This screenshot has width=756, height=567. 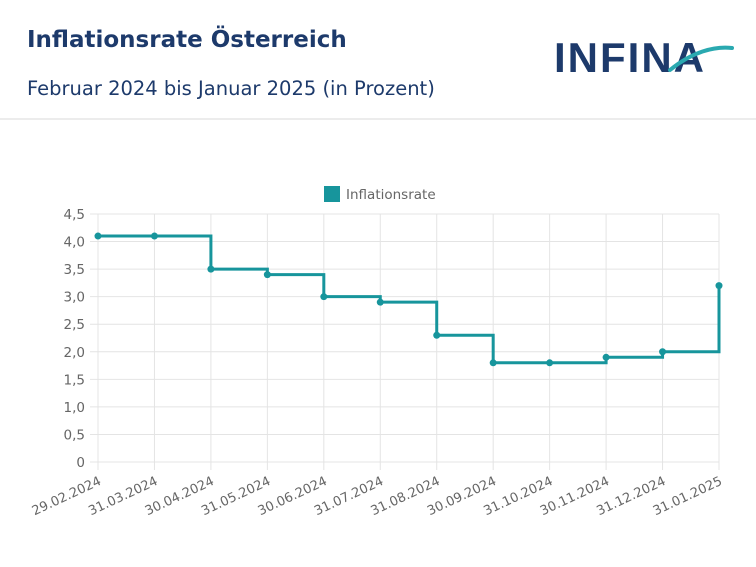 What do you see at coordinates (74, 380) in the screenshot?
I see `y-tick-label: 1,5` at bounding box center [74, 380].